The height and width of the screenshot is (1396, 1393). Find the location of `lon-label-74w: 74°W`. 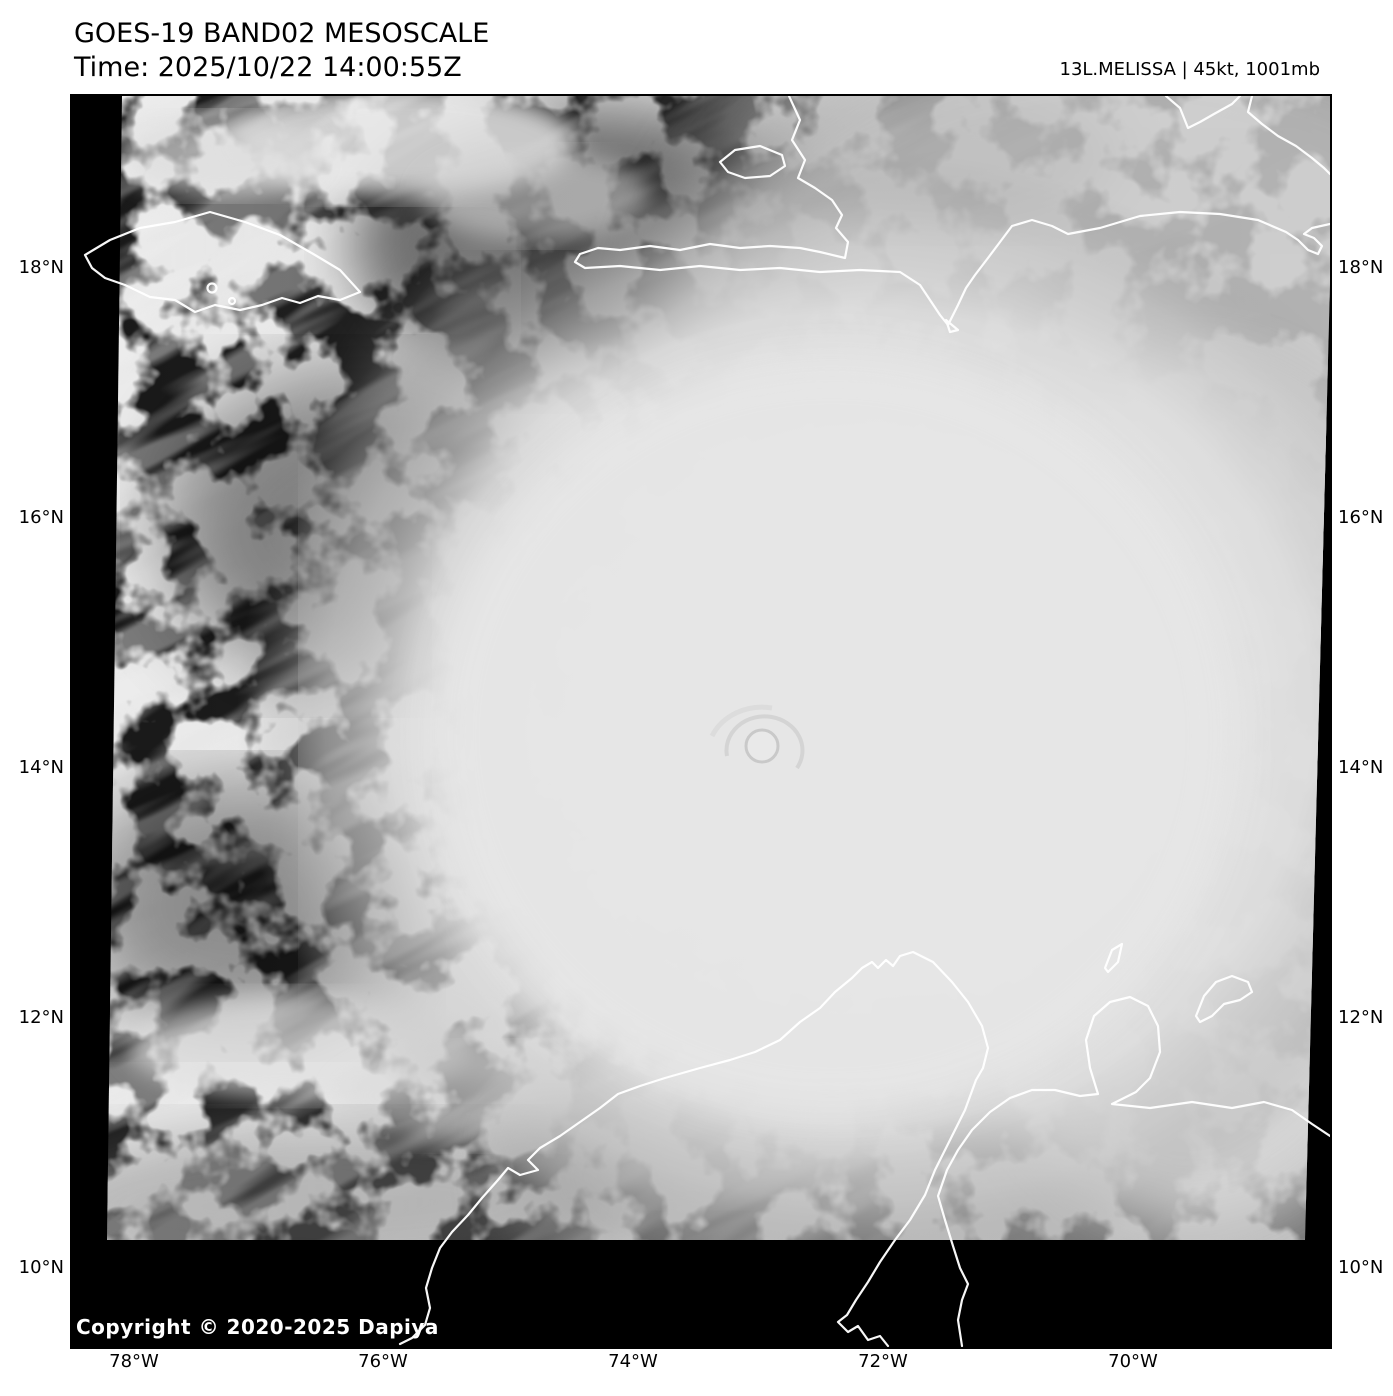

lon-label-74w: 74°W is located at coordinates (633, 1361).